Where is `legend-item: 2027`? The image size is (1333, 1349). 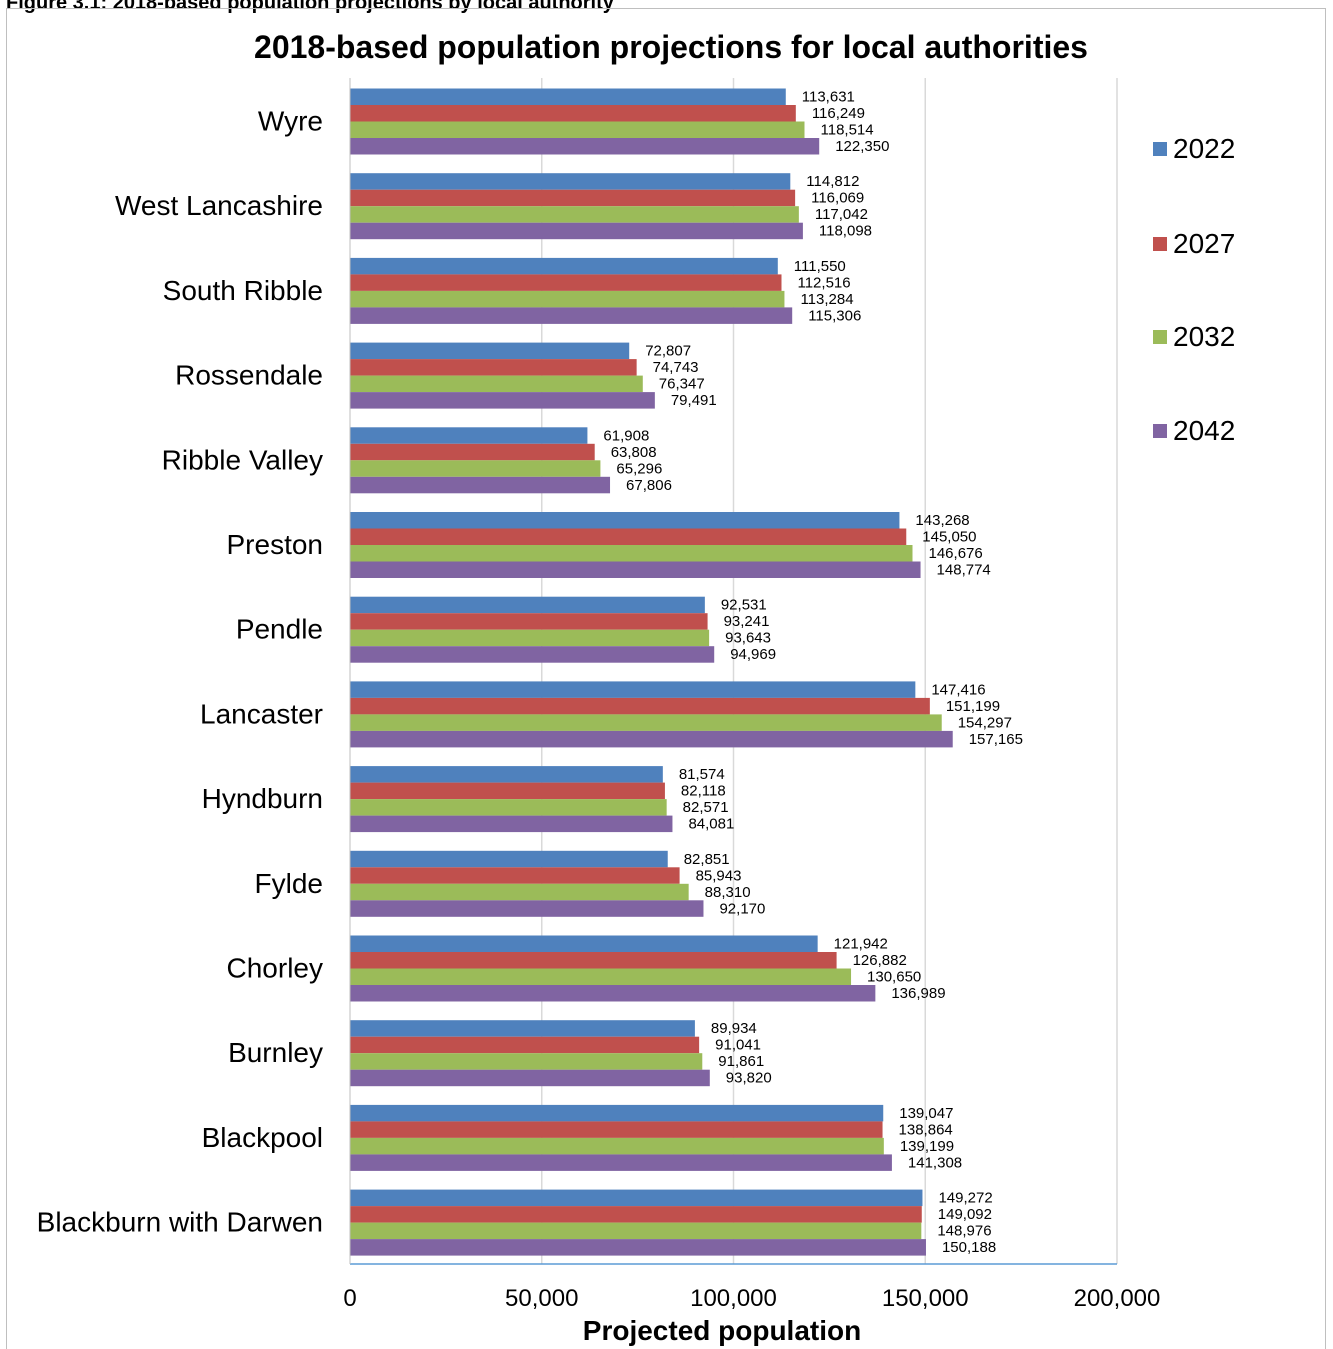 legend-item: 2027 is located at coordinates (1194, 244).